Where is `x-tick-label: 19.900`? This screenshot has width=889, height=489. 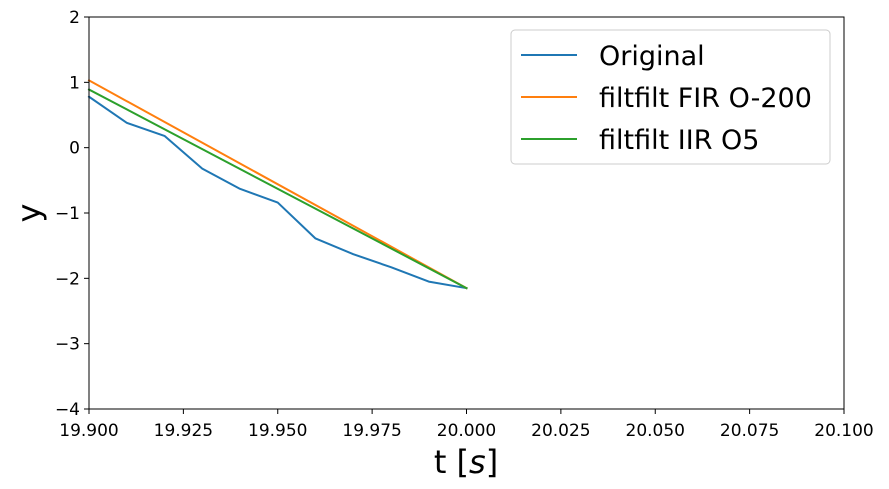
x-tick-label: 19.900 is located at coordinates (88, 431).